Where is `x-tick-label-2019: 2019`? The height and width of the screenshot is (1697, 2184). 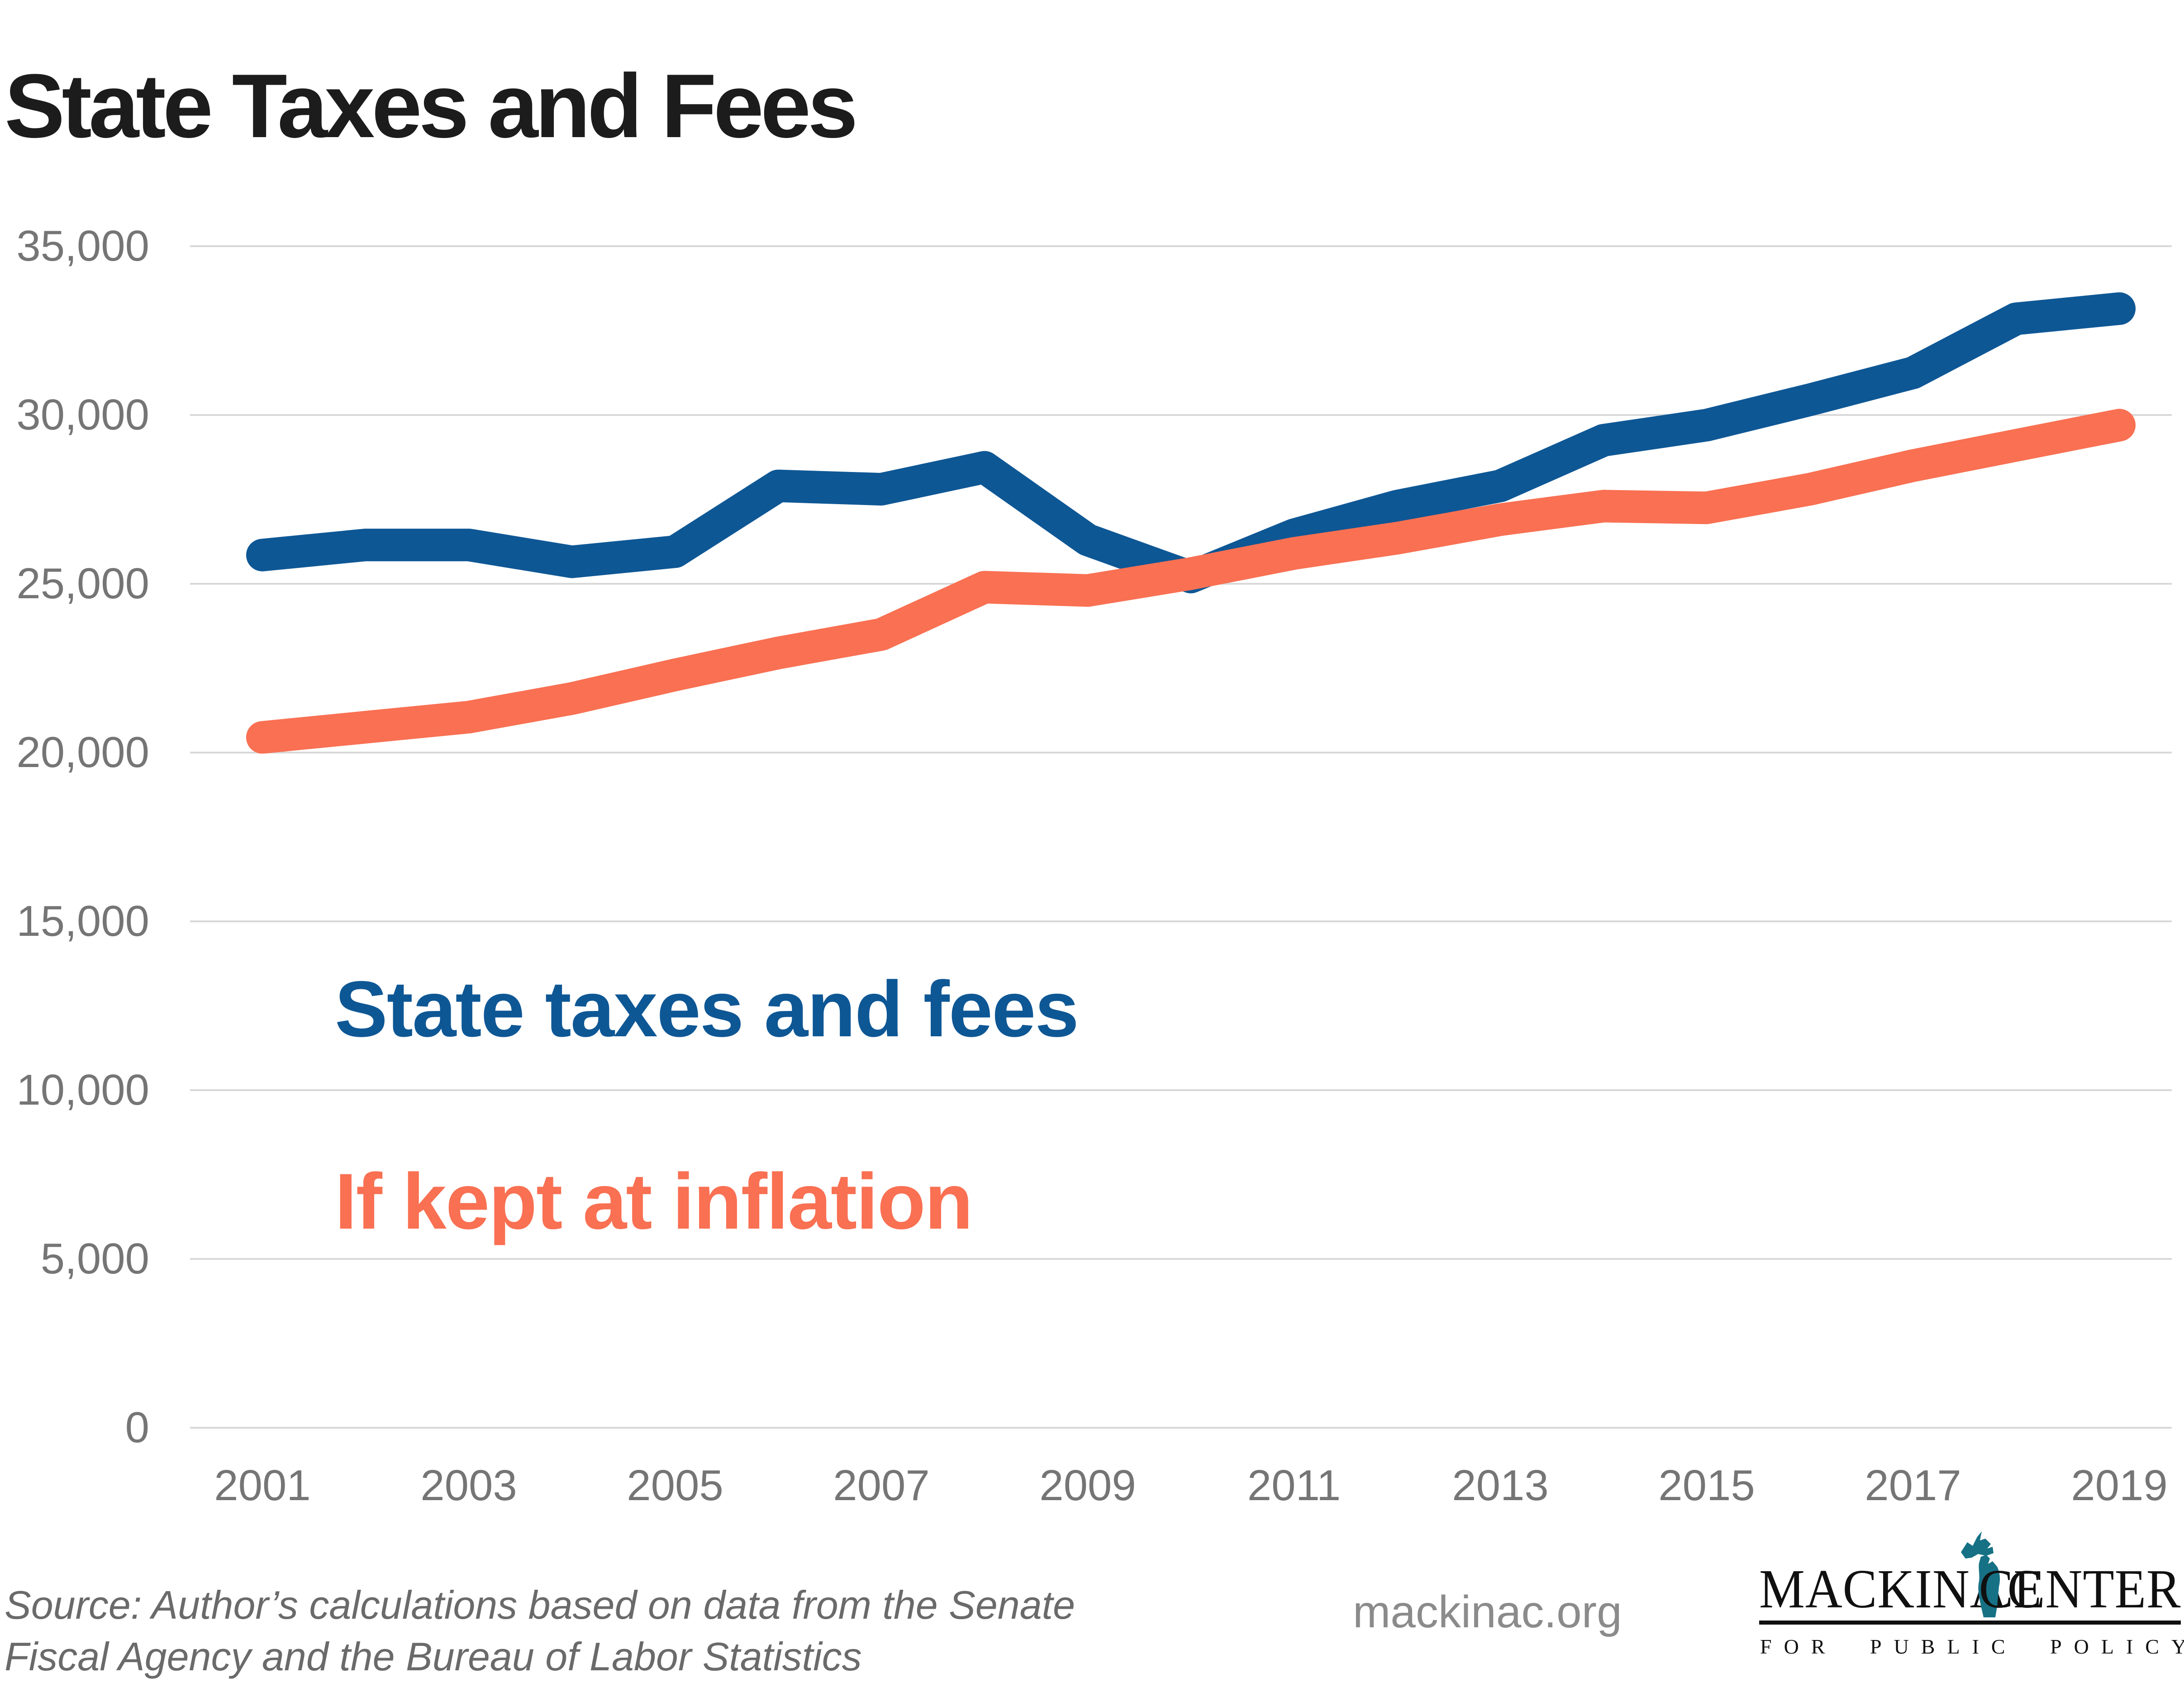 x-tick-label-2019: 2019 is located at coordinates (2119, 1485).